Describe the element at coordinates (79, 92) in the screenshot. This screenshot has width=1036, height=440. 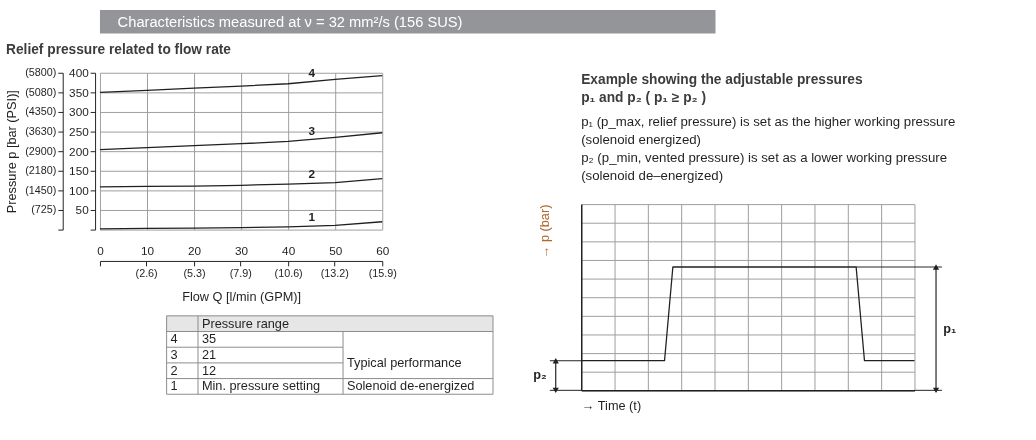
I see `y-tick-label: 350` at that location.